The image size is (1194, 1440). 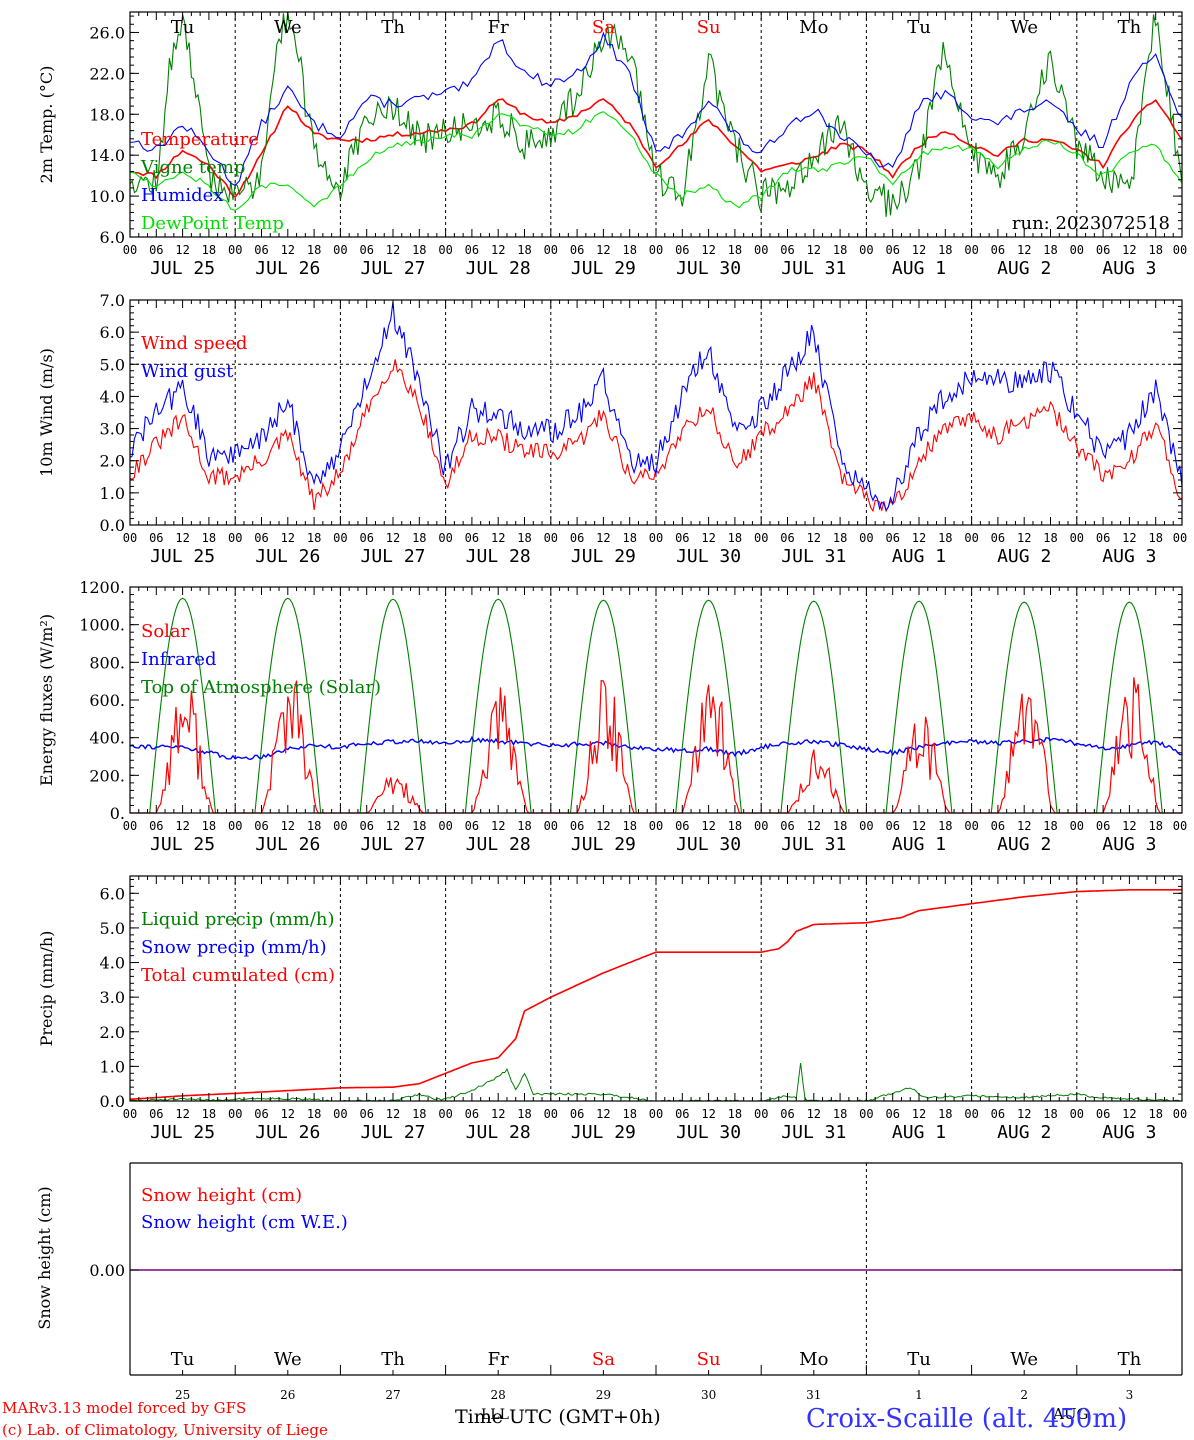 I want to click on temp-panel-weekday-label: Tu, so click(x=183, y=27).